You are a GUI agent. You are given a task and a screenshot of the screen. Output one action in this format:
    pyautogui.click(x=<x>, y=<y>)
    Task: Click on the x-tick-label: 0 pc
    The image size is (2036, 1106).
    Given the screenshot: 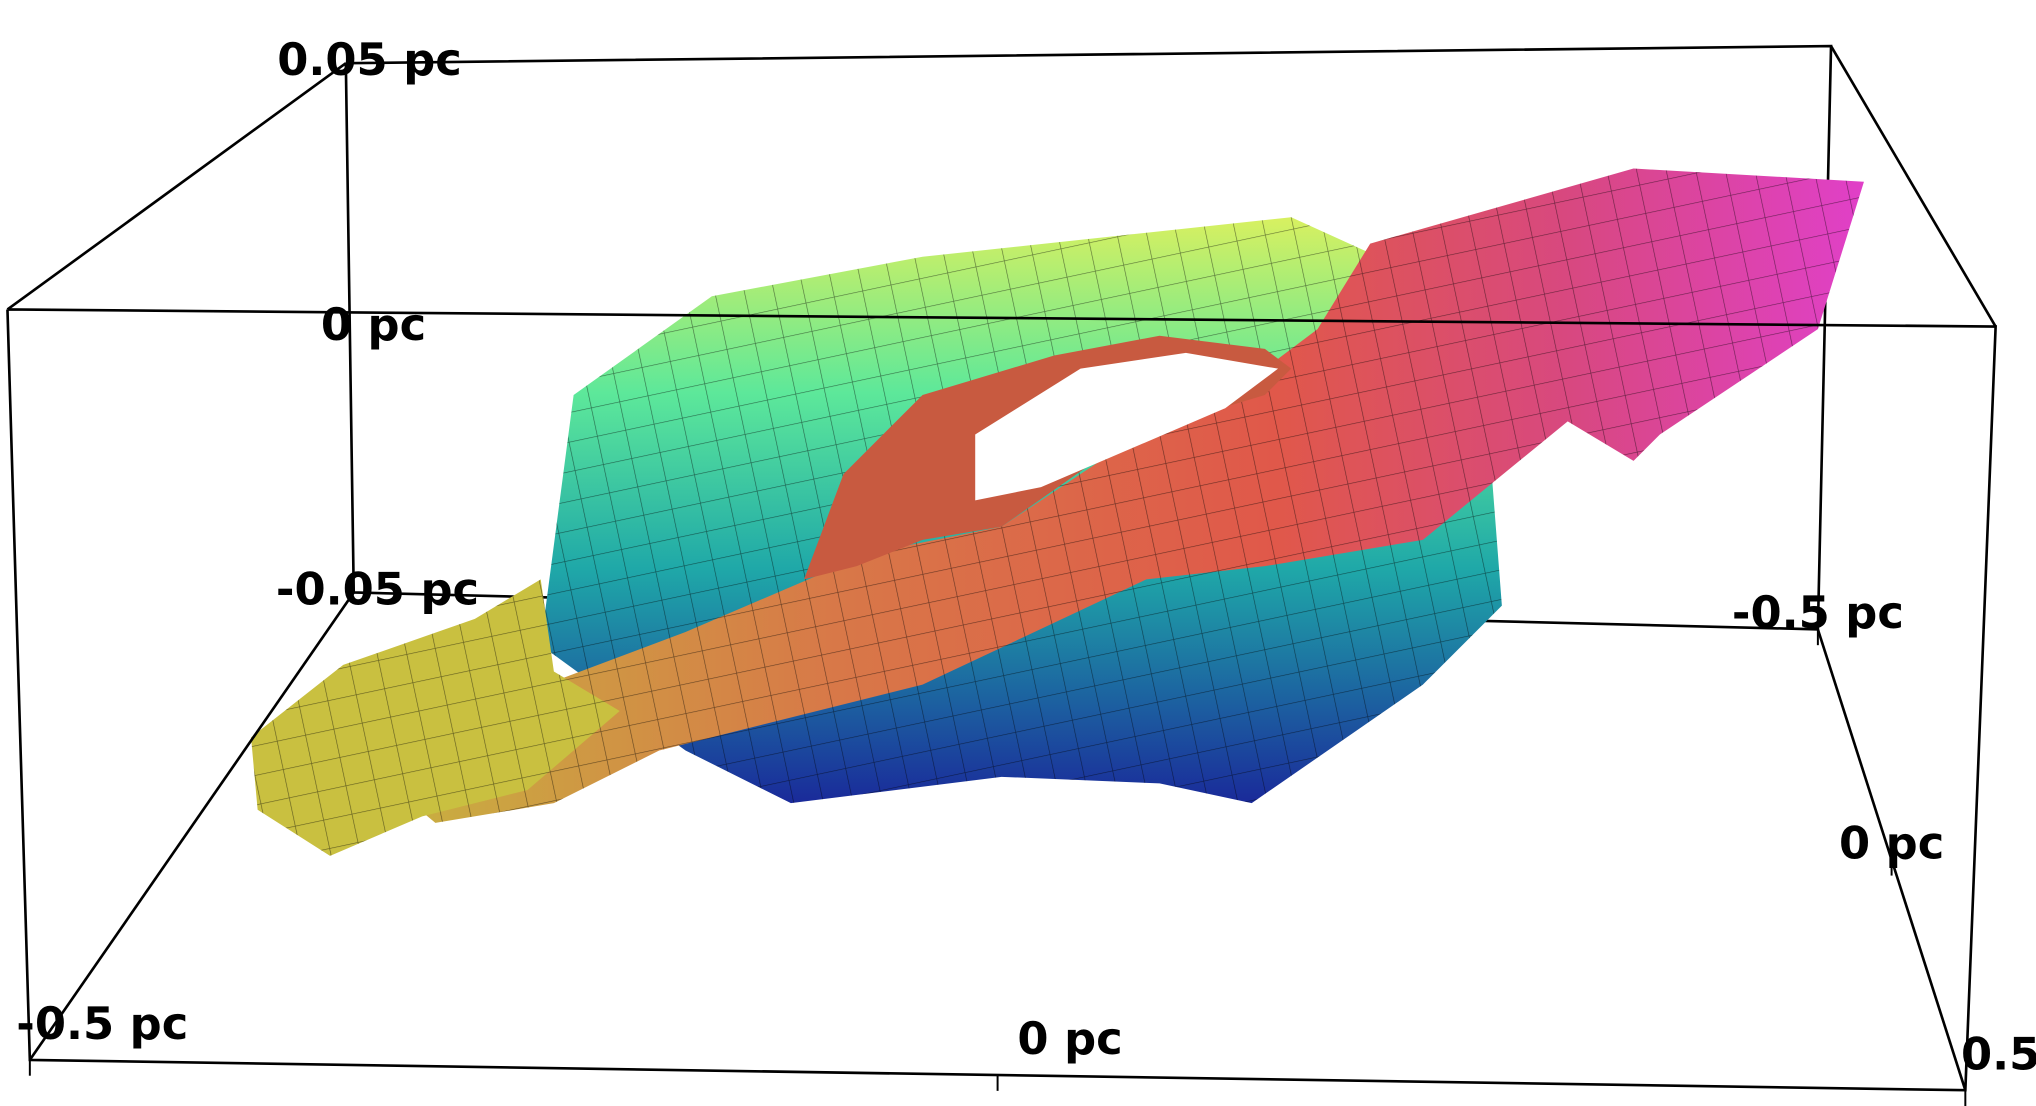 What is the action you would take?
    pyautogui.click(x=1069, y=1038)
    